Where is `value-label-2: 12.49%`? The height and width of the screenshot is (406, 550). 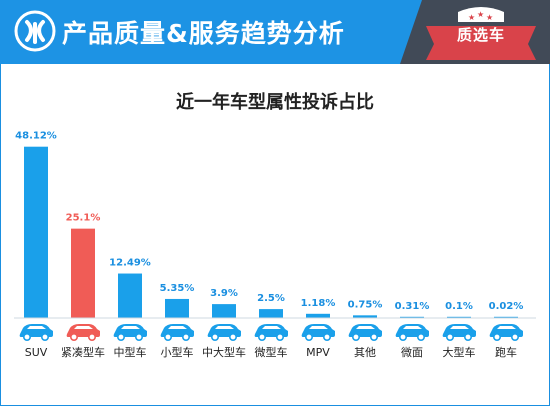
value-label-2: 12.49% is located at coordinates (130, 263).